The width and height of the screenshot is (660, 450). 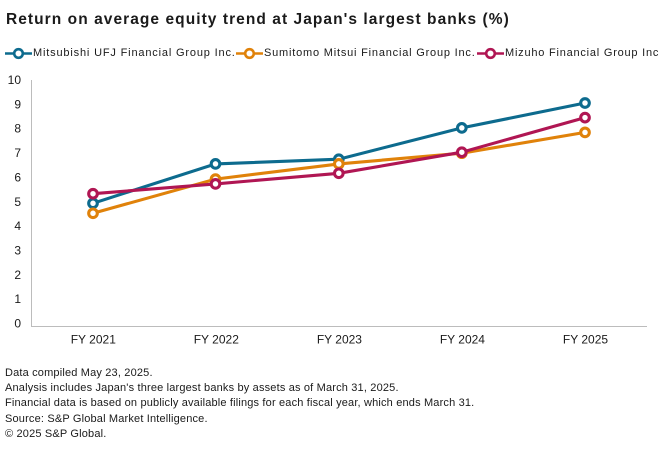 What do you see at coordinates (17, 299) in the screenshot?
I see `svg-text: 1` at bounding box center [17, 299].